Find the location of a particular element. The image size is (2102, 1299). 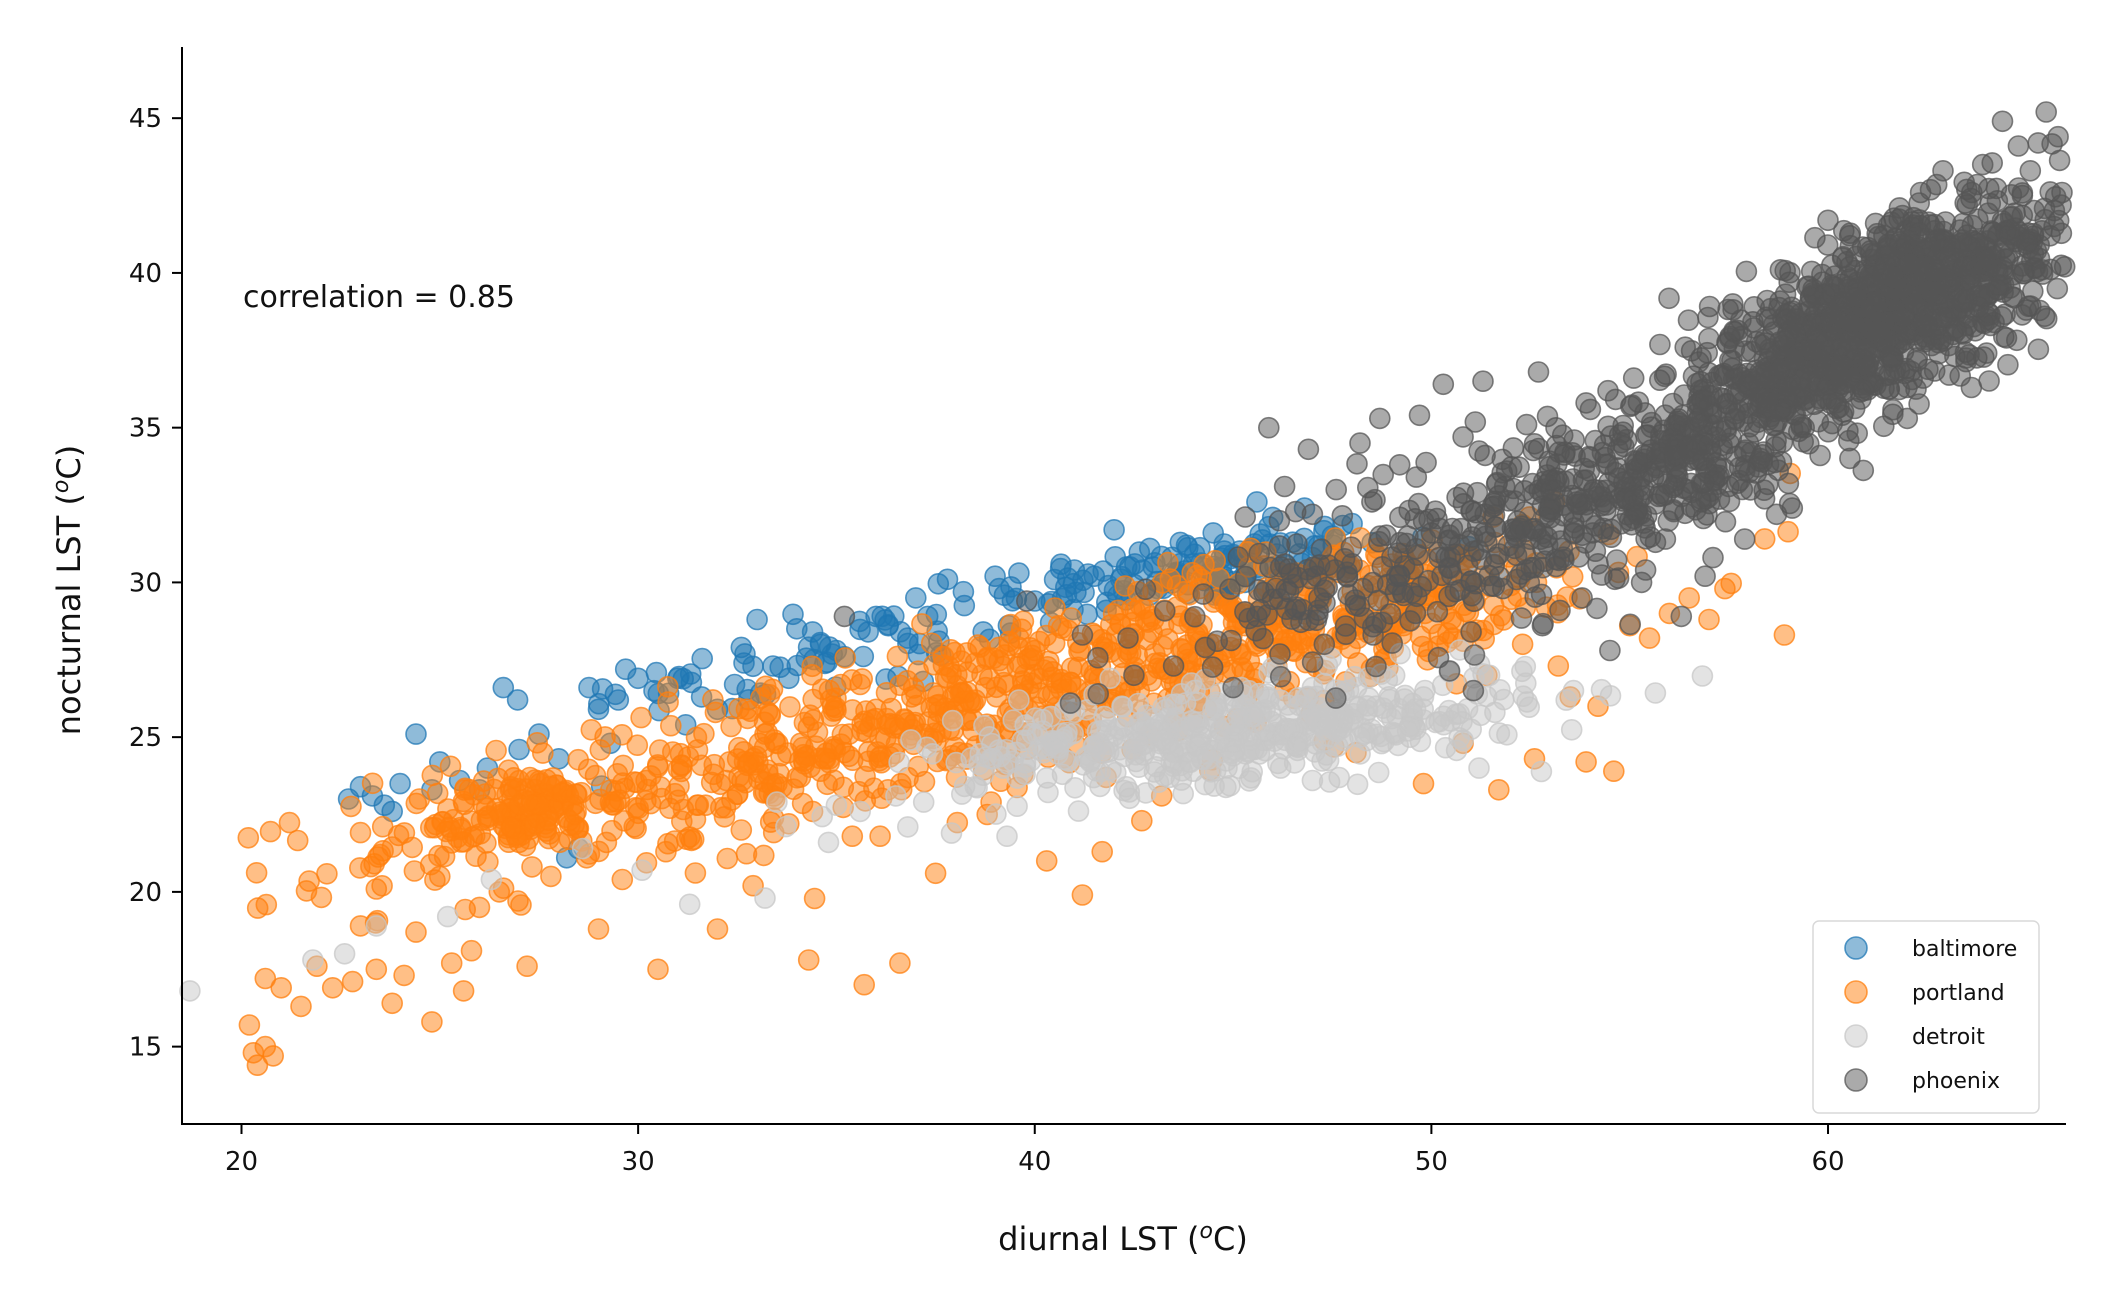

y-tick-label: 45 is located at coordinates (145, 119).